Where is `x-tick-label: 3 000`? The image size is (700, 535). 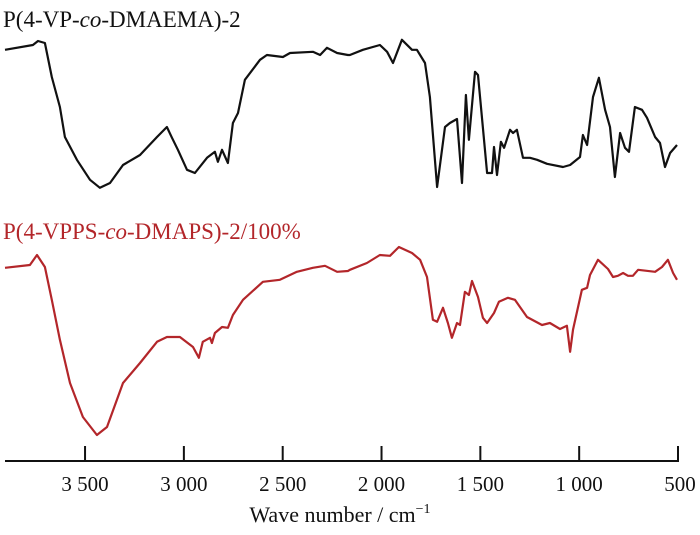 x-tick-label: 3 000 is located at coordinates (183, 484).